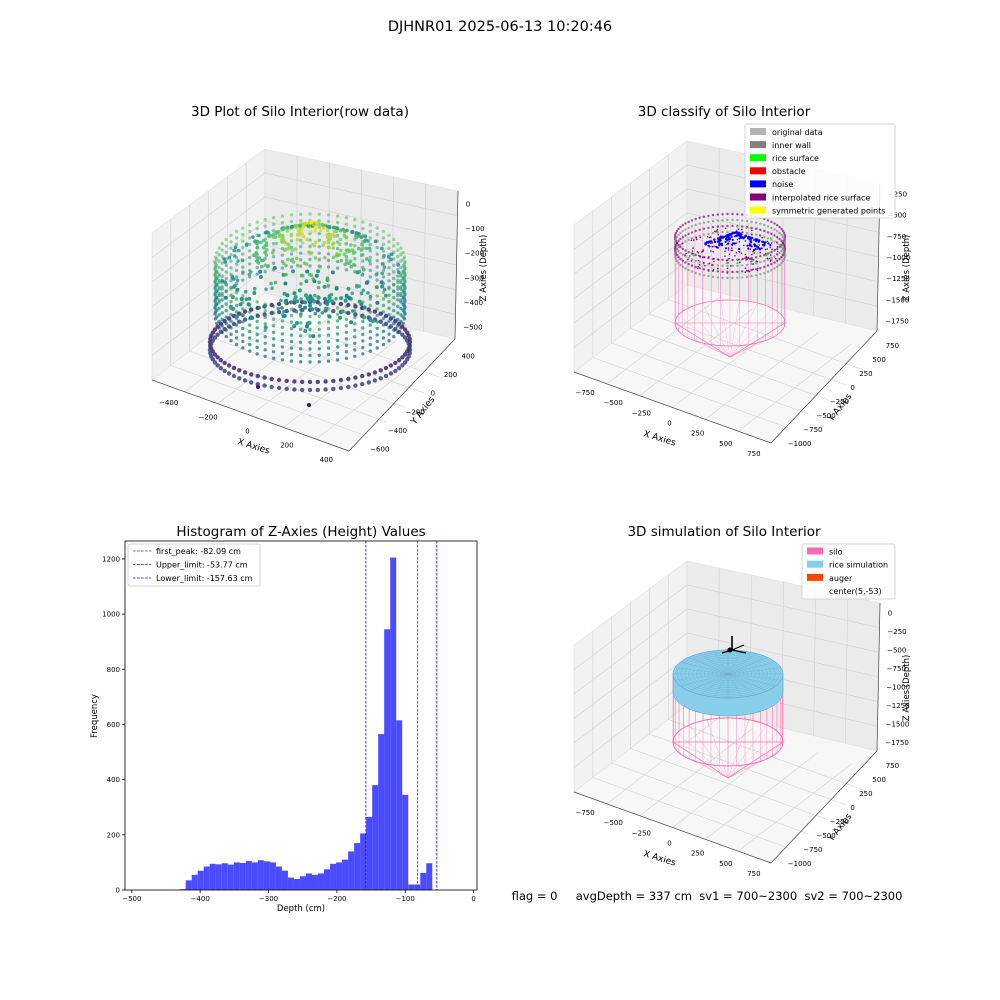  What do you see at coordinates (641, 413) in the screenshot?
I see `x-tick-label: −250` at bounding box center [641, 413].